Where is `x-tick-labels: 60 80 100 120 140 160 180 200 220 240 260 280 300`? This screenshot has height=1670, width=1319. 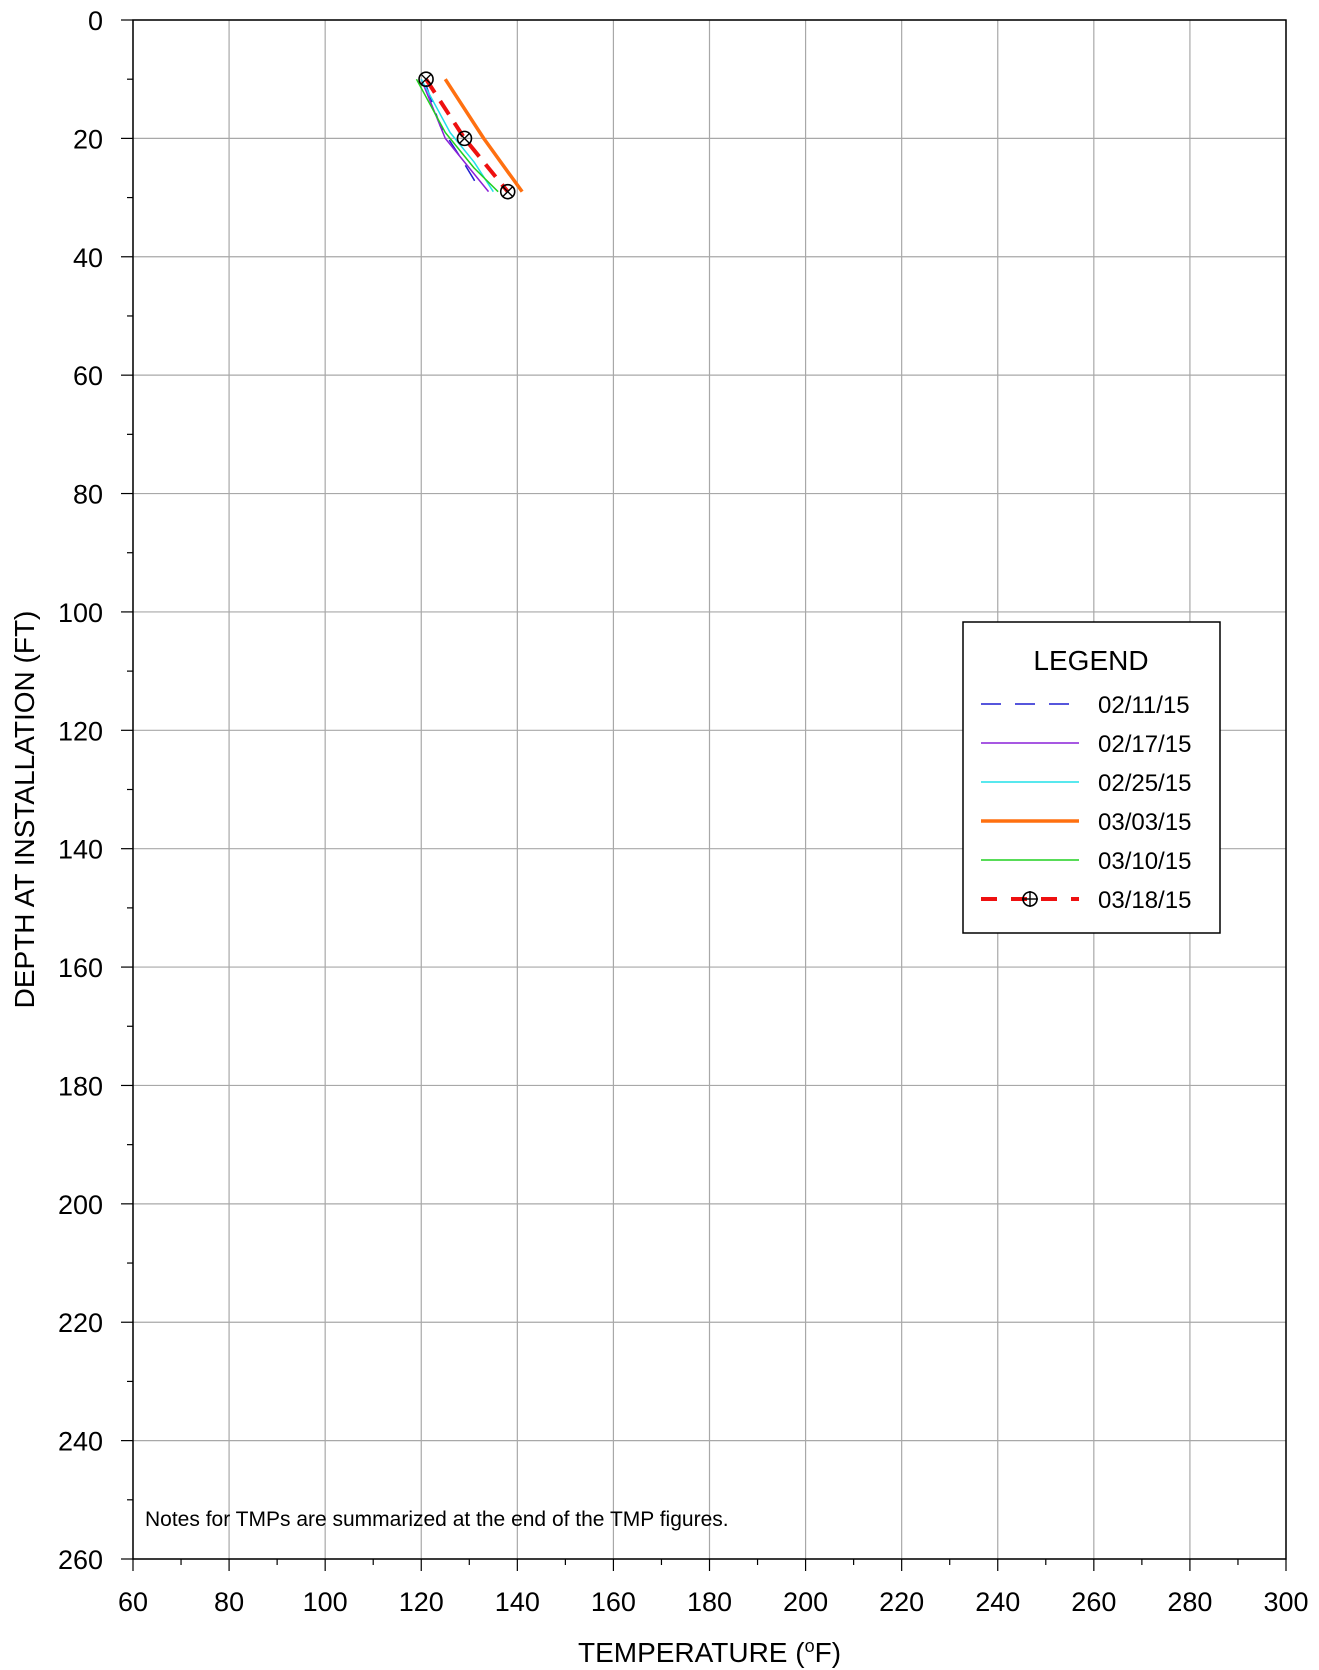 x-tick-labels: 60 80 100 120 140 160 180 200 220 240 260 280 300 is located at coordinates (713, 1602).